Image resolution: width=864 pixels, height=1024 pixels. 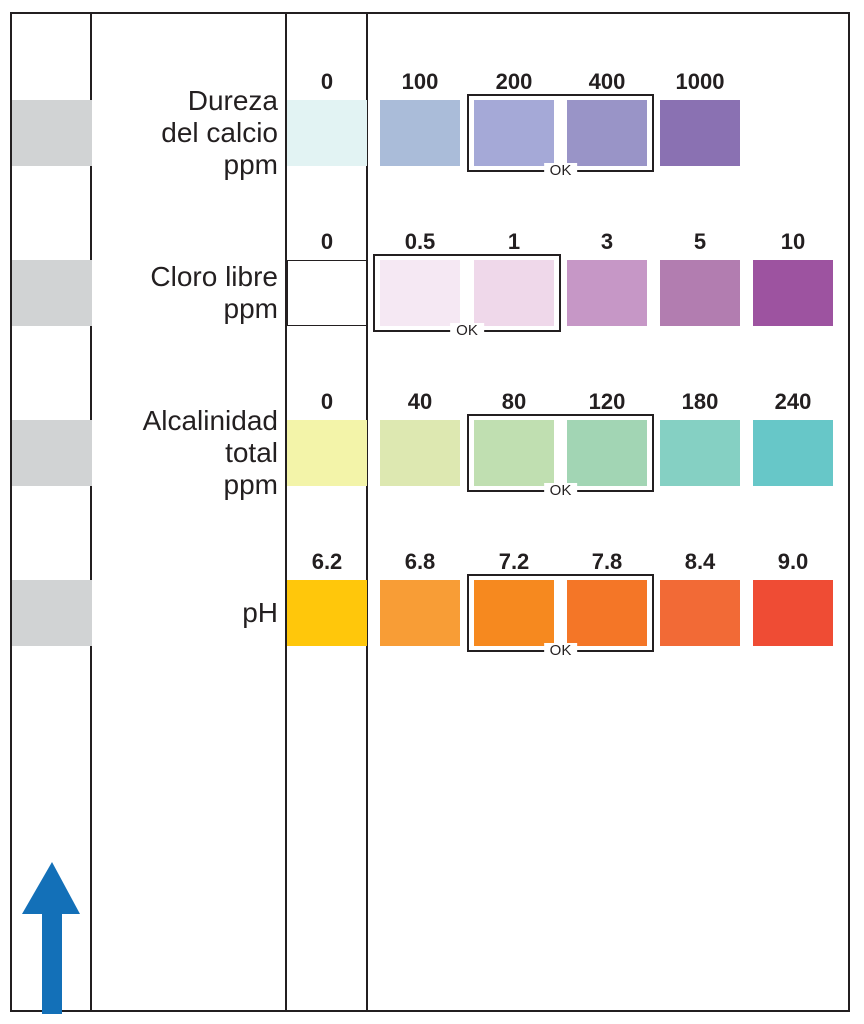 I want to click on divider-strip, so click(x=91, y=512).